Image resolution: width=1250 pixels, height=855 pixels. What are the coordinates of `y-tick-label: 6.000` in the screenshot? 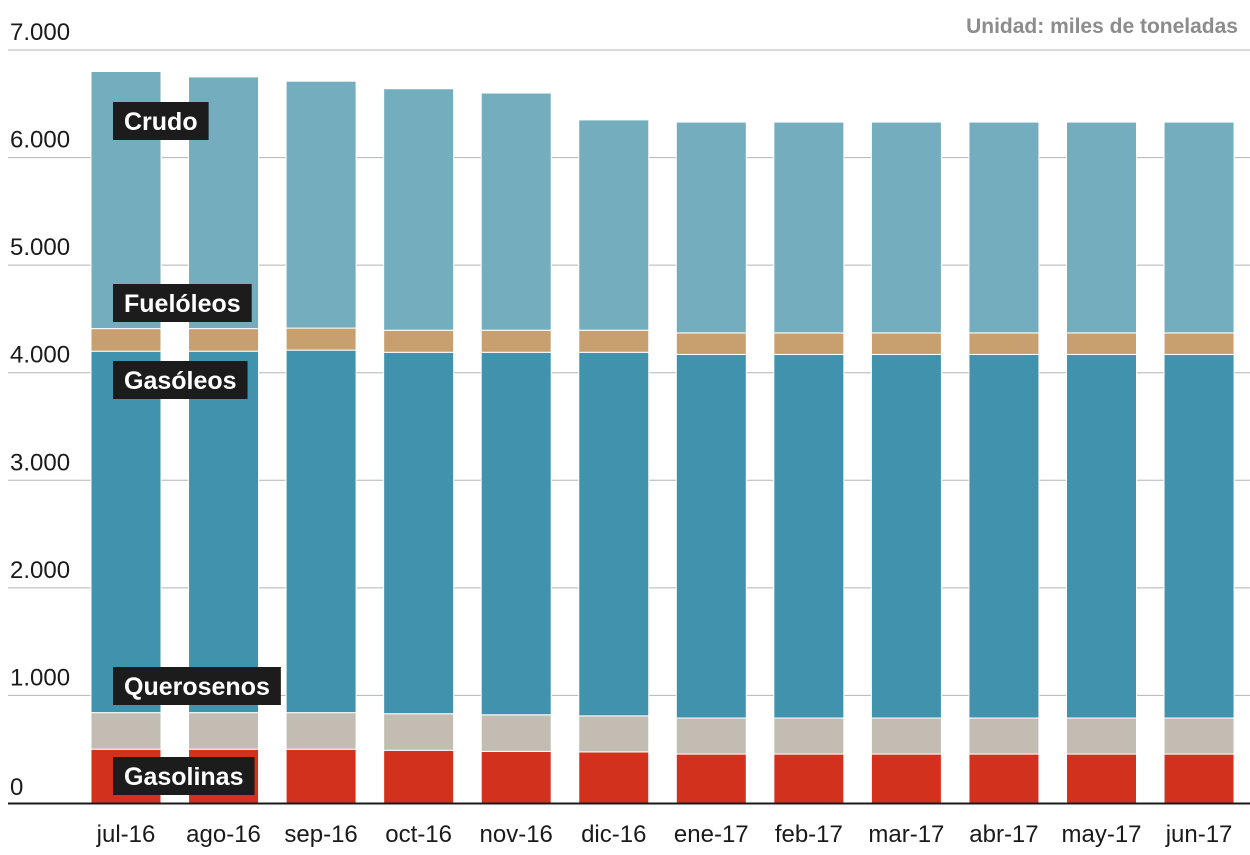 It's located at (40, 140).